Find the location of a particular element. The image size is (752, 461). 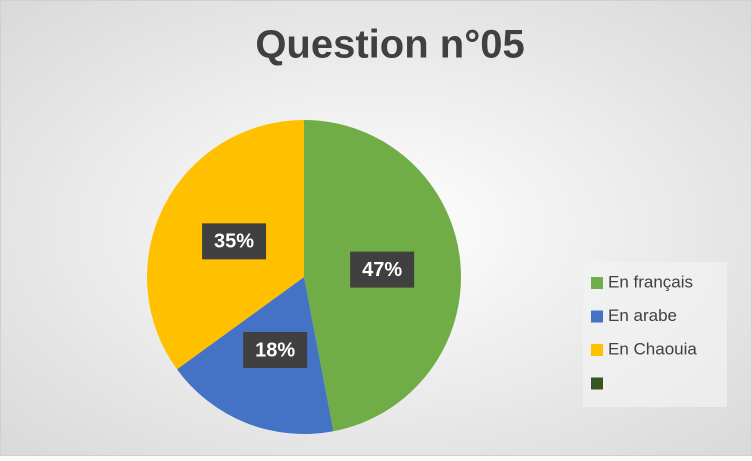

data-label: 18% is located at coordinates (275, 350).